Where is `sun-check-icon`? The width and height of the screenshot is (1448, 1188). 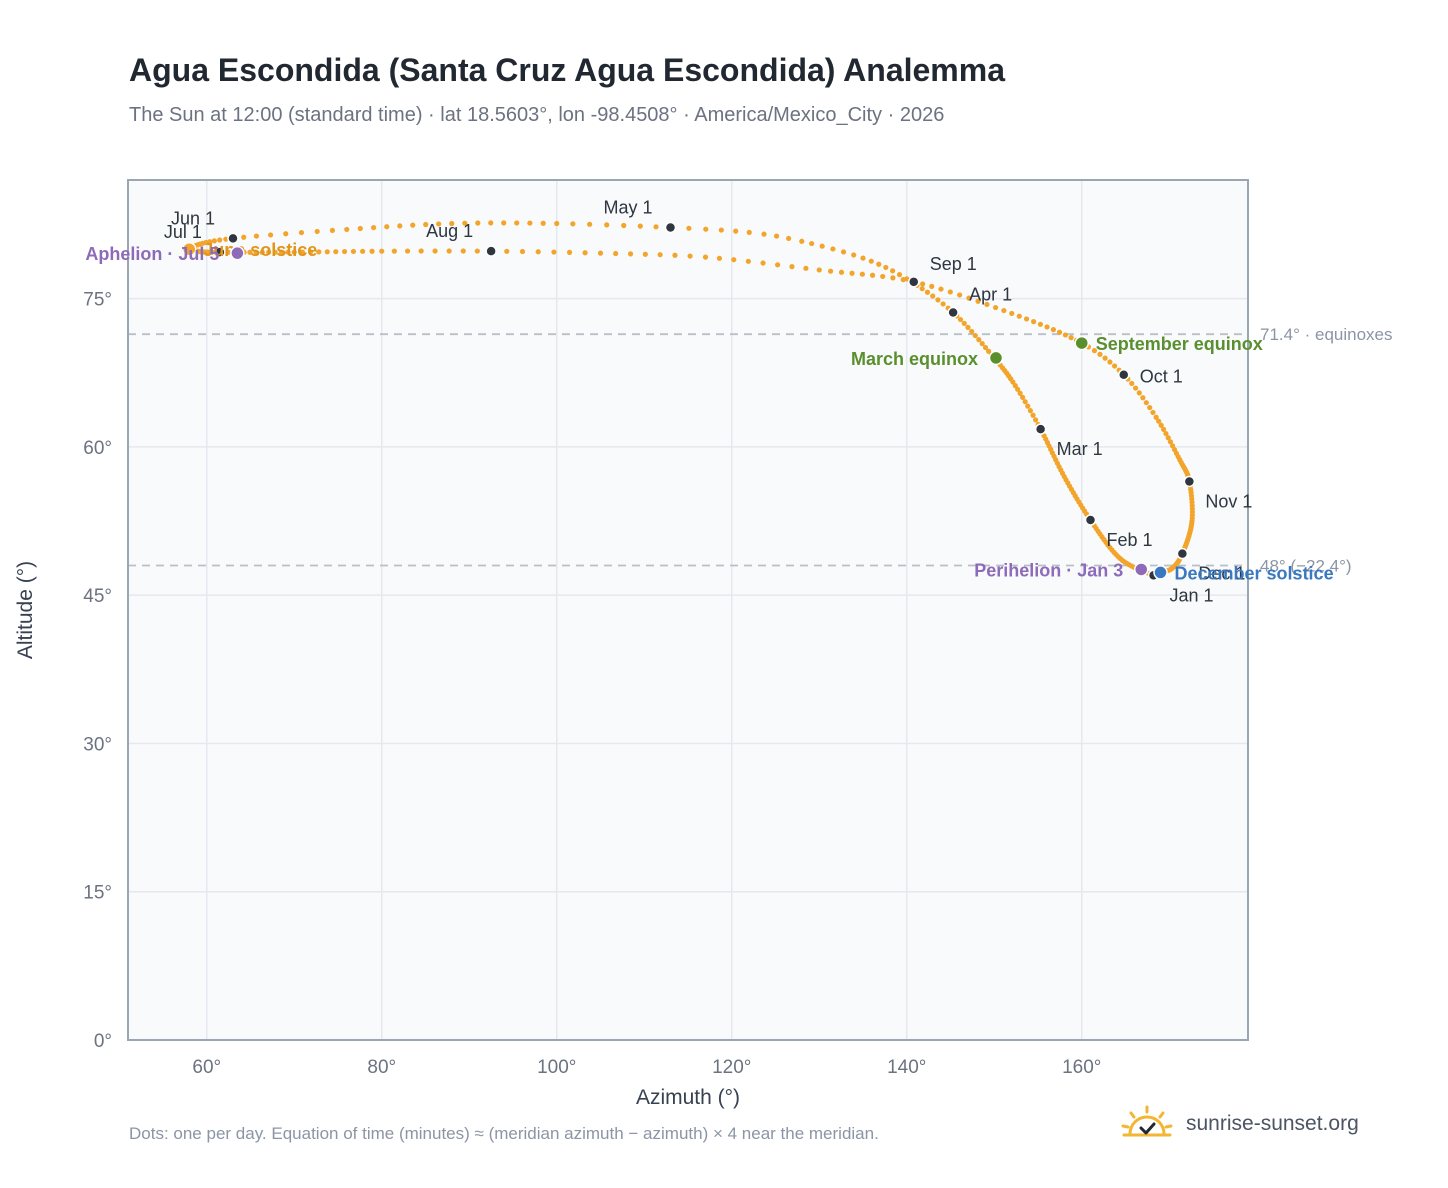
sun-check-icon is located at coordinates (1147, 1121).